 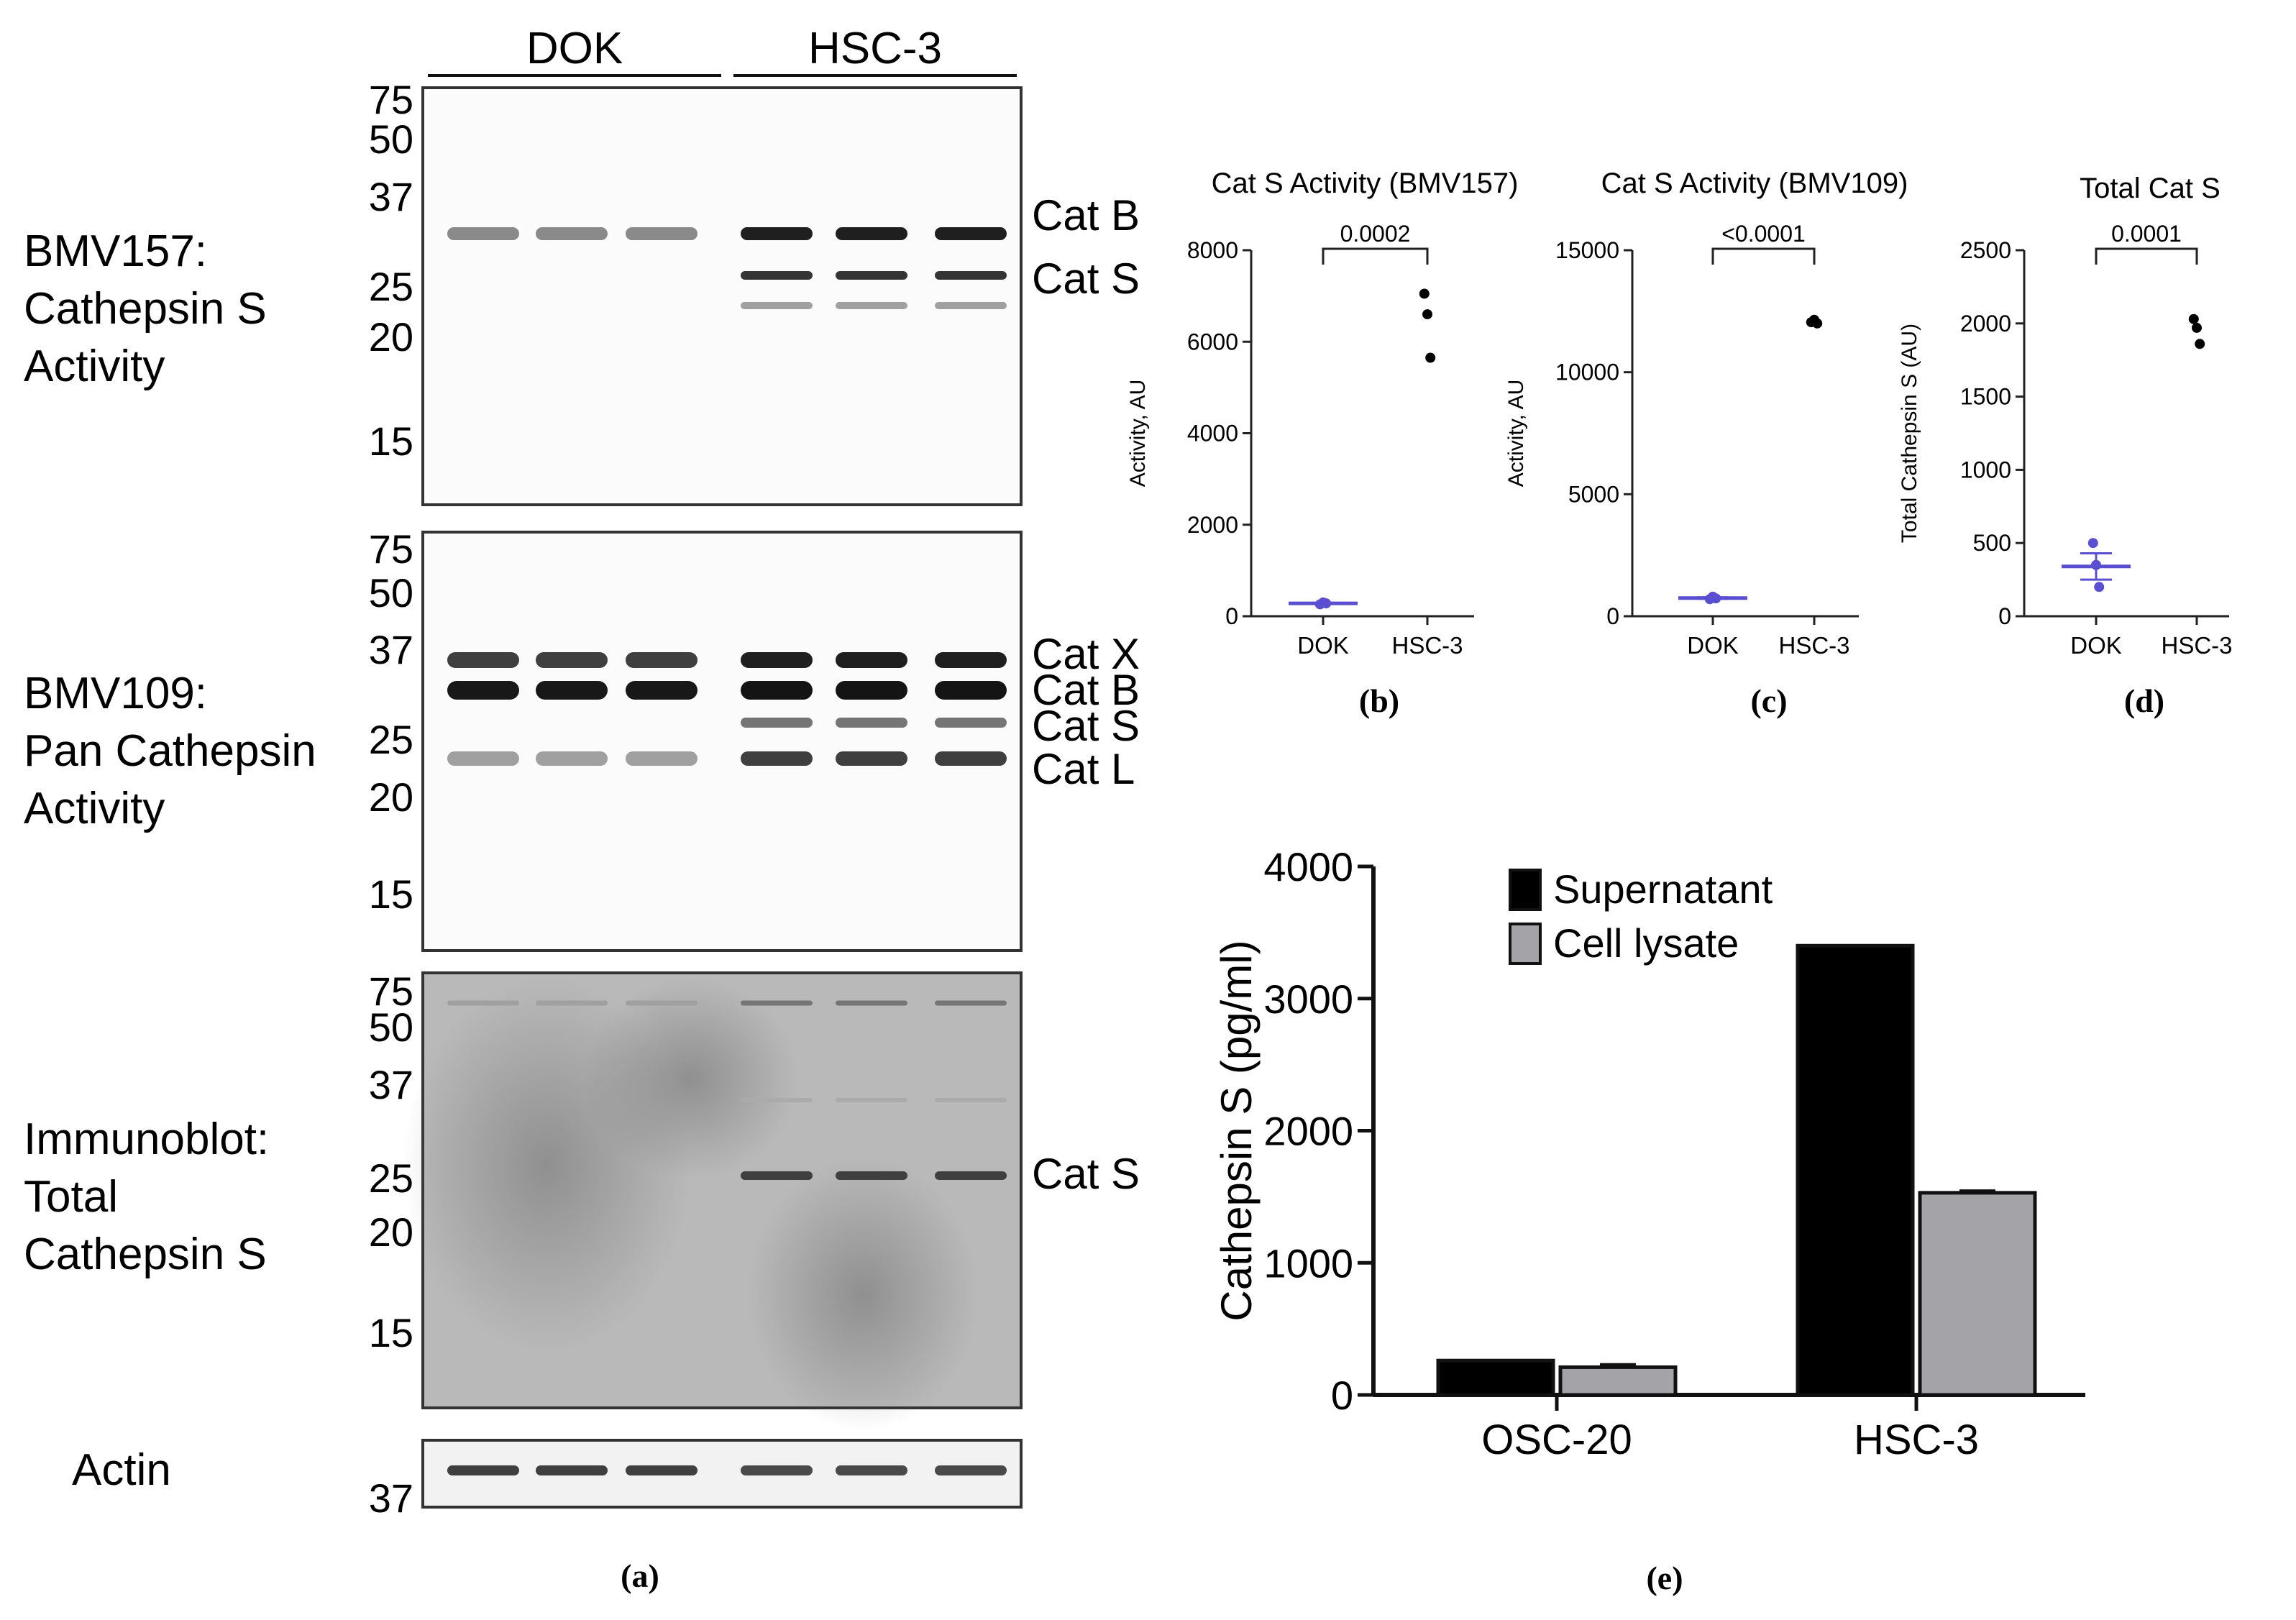 I want to click on legend-label: Supernatant, so click(x=1663, y=889).